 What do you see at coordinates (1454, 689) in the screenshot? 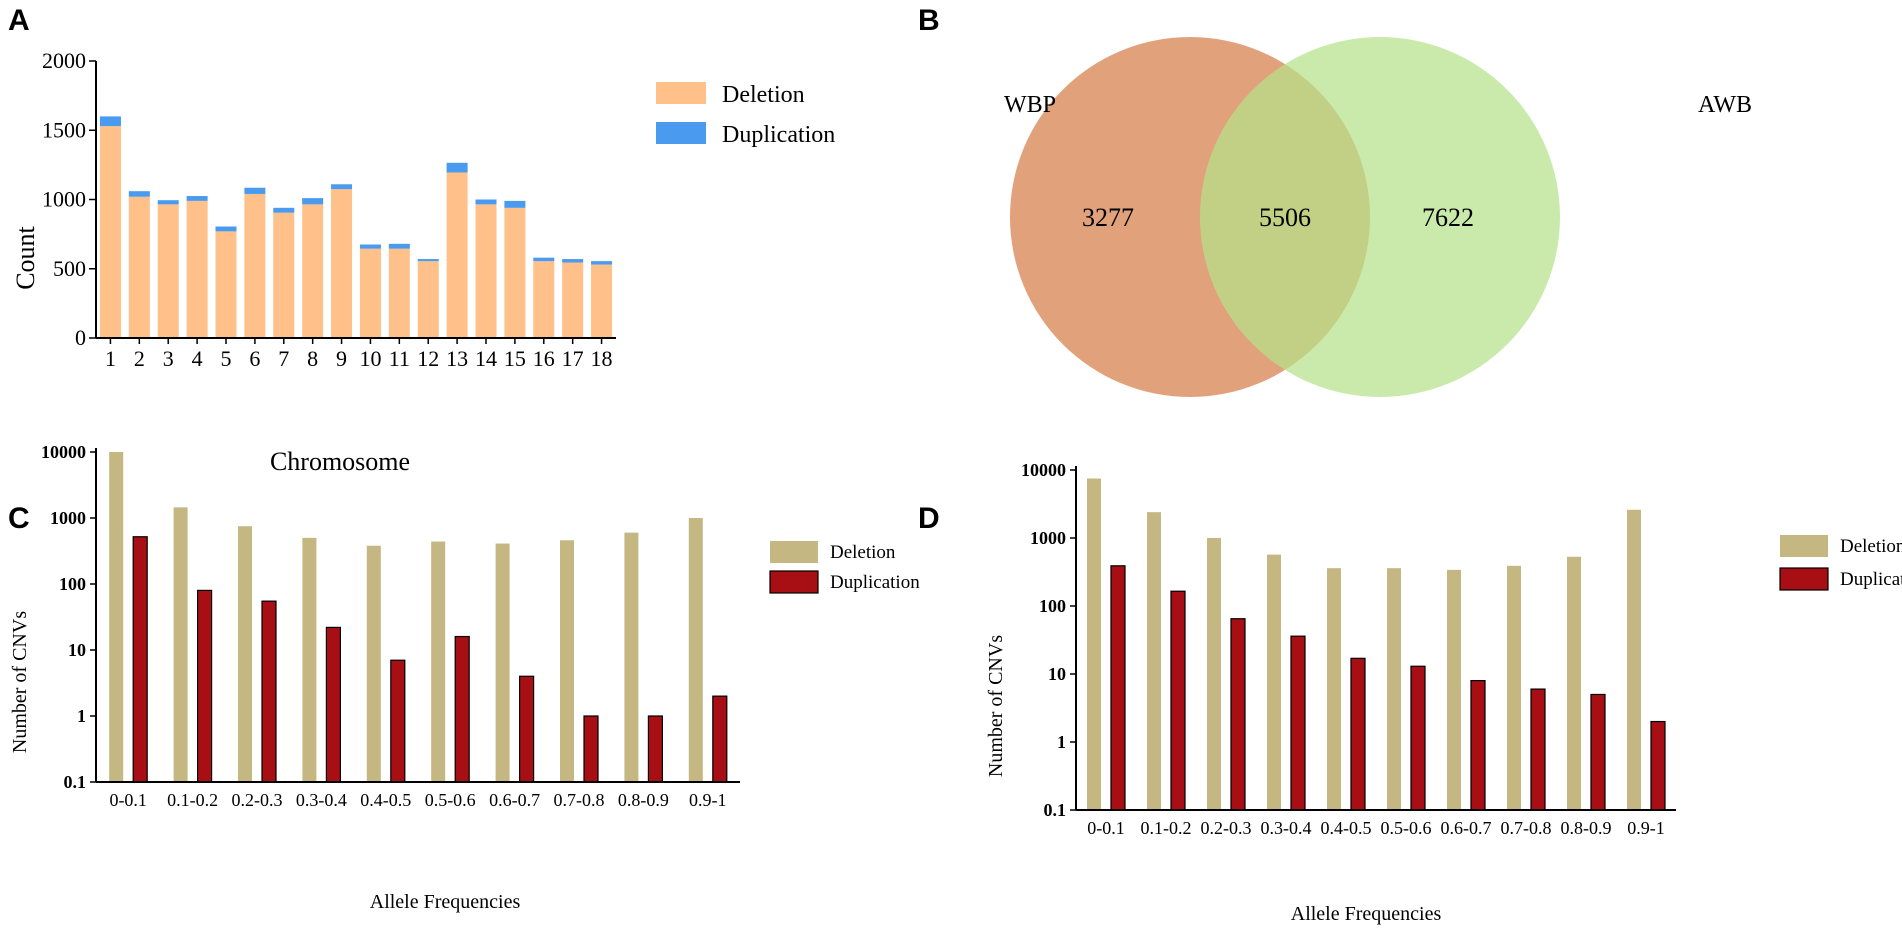
I see `bar-d-deletion-0.6-0.7` at bounding box center [1454, 689].